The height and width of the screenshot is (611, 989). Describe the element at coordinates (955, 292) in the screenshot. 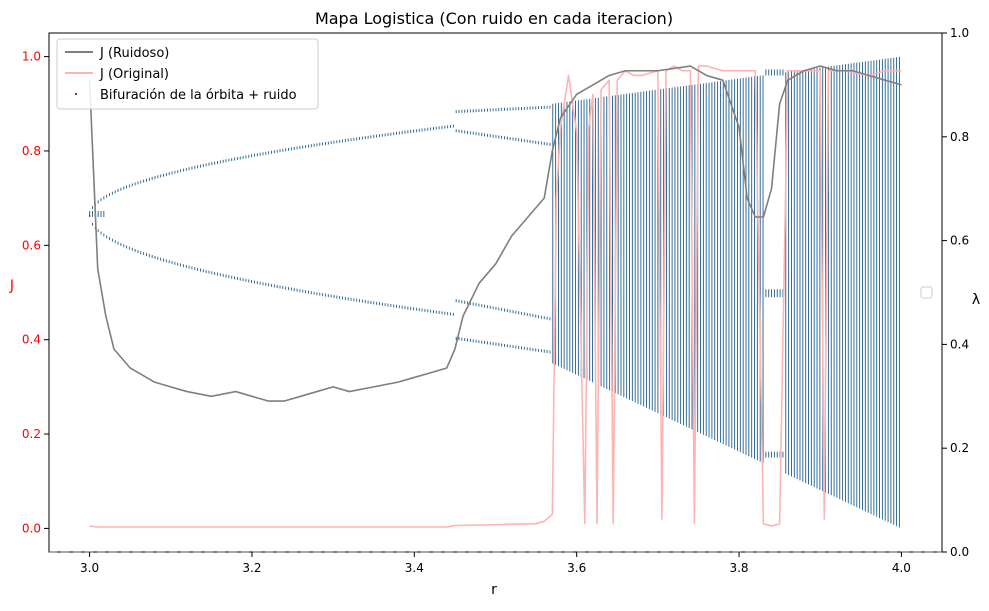

I see `y-axis-right: 0.0 0.2 0.4 0.6 0.8 1.0` at that location.